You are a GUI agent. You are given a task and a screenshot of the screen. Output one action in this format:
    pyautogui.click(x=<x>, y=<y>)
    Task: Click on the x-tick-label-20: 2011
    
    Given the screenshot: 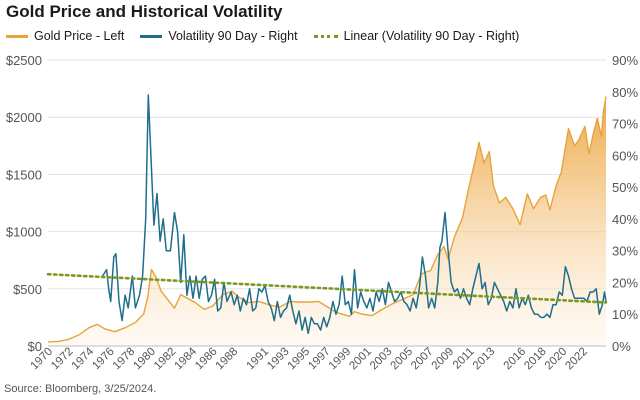 What is the action you would take?
    pyautogui.click(x=464, y=359)
    